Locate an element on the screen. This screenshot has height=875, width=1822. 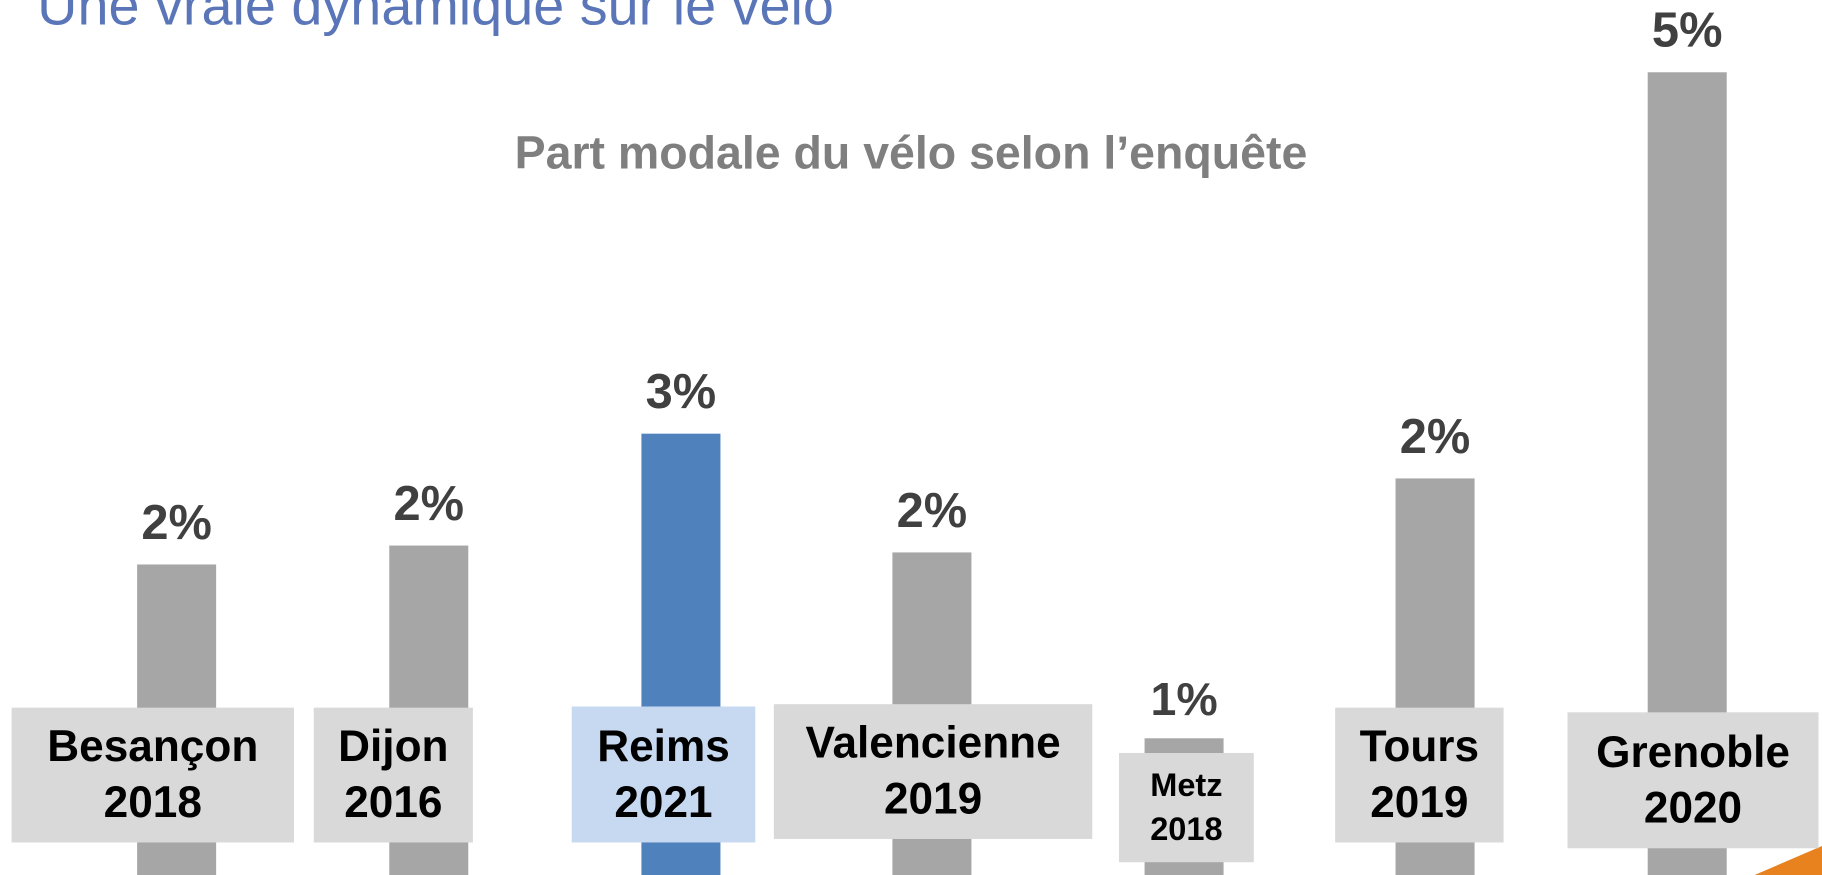
category-label: Dijon 2016 is located at coordinates (393, 775).